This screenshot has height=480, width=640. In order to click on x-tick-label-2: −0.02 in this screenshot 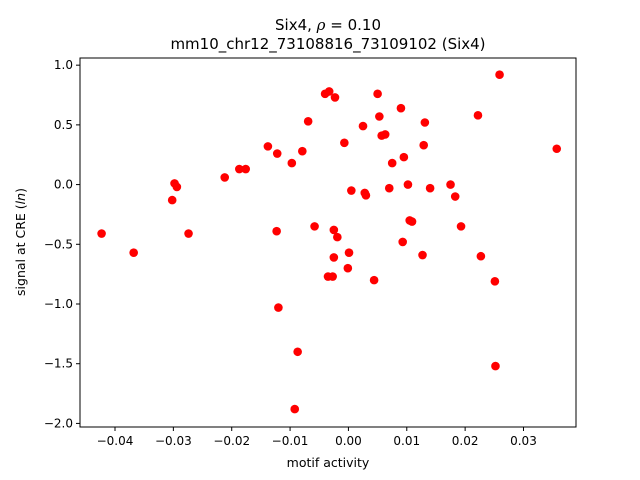, I will do `click(231, 441)`.